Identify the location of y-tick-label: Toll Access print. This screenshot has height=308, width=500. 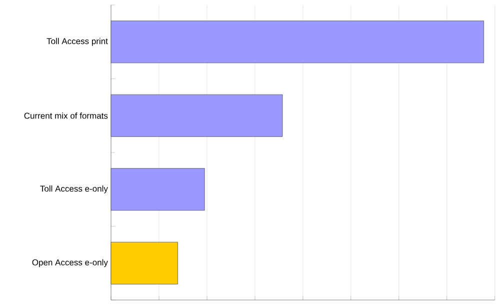
(77, 42).